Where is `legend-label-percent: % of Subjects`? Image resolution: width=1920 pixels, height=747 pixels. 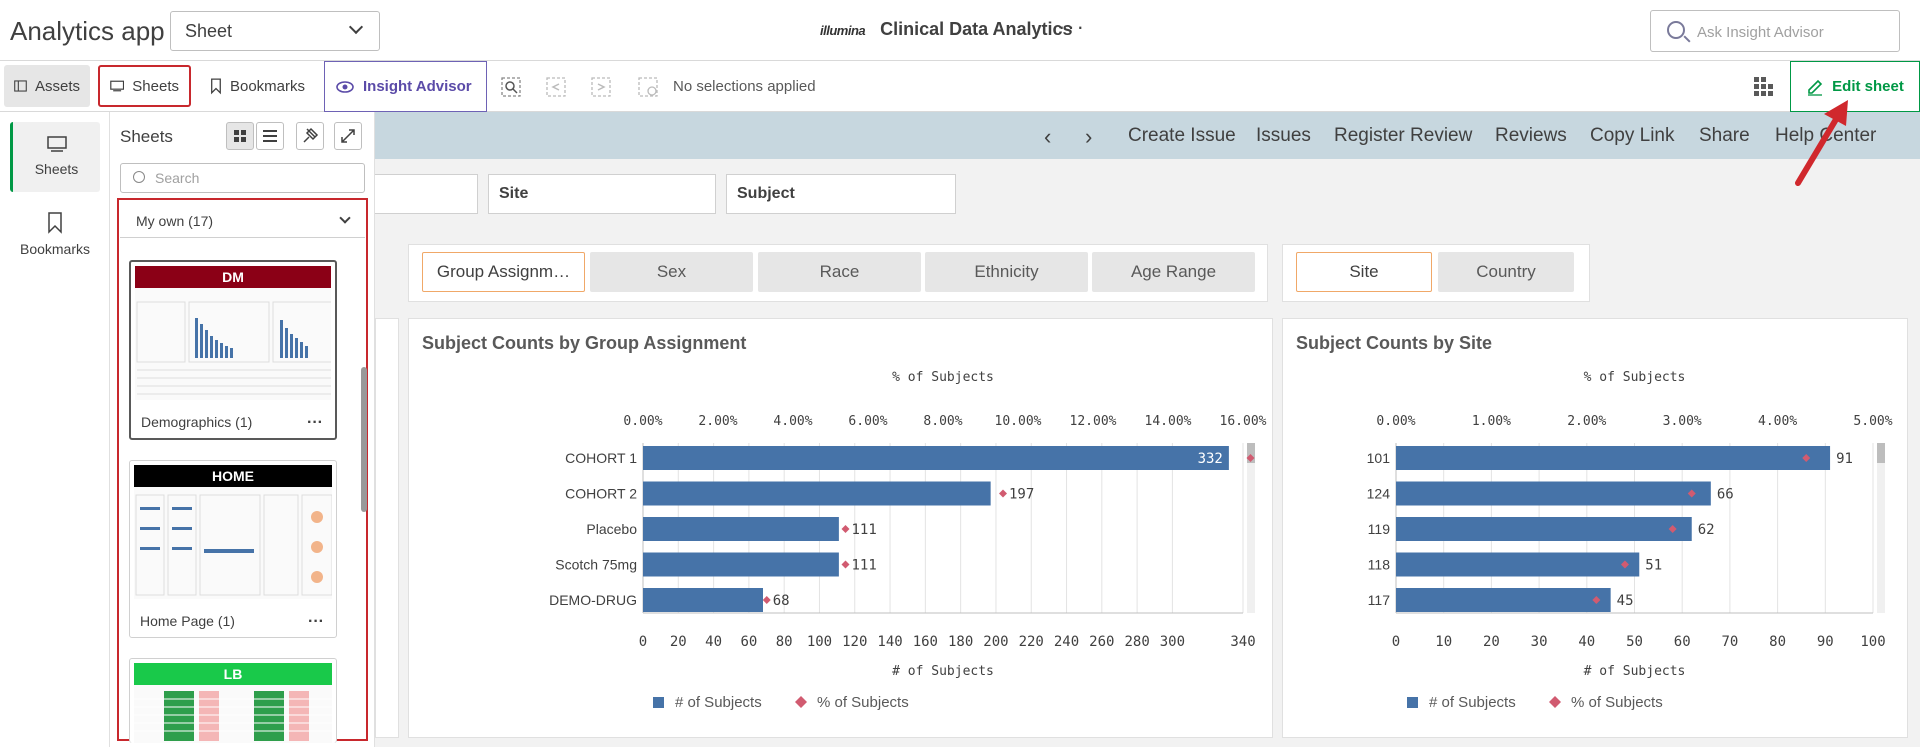 legend-label-percent: % of Subjects is located at coordinates (863, 702).